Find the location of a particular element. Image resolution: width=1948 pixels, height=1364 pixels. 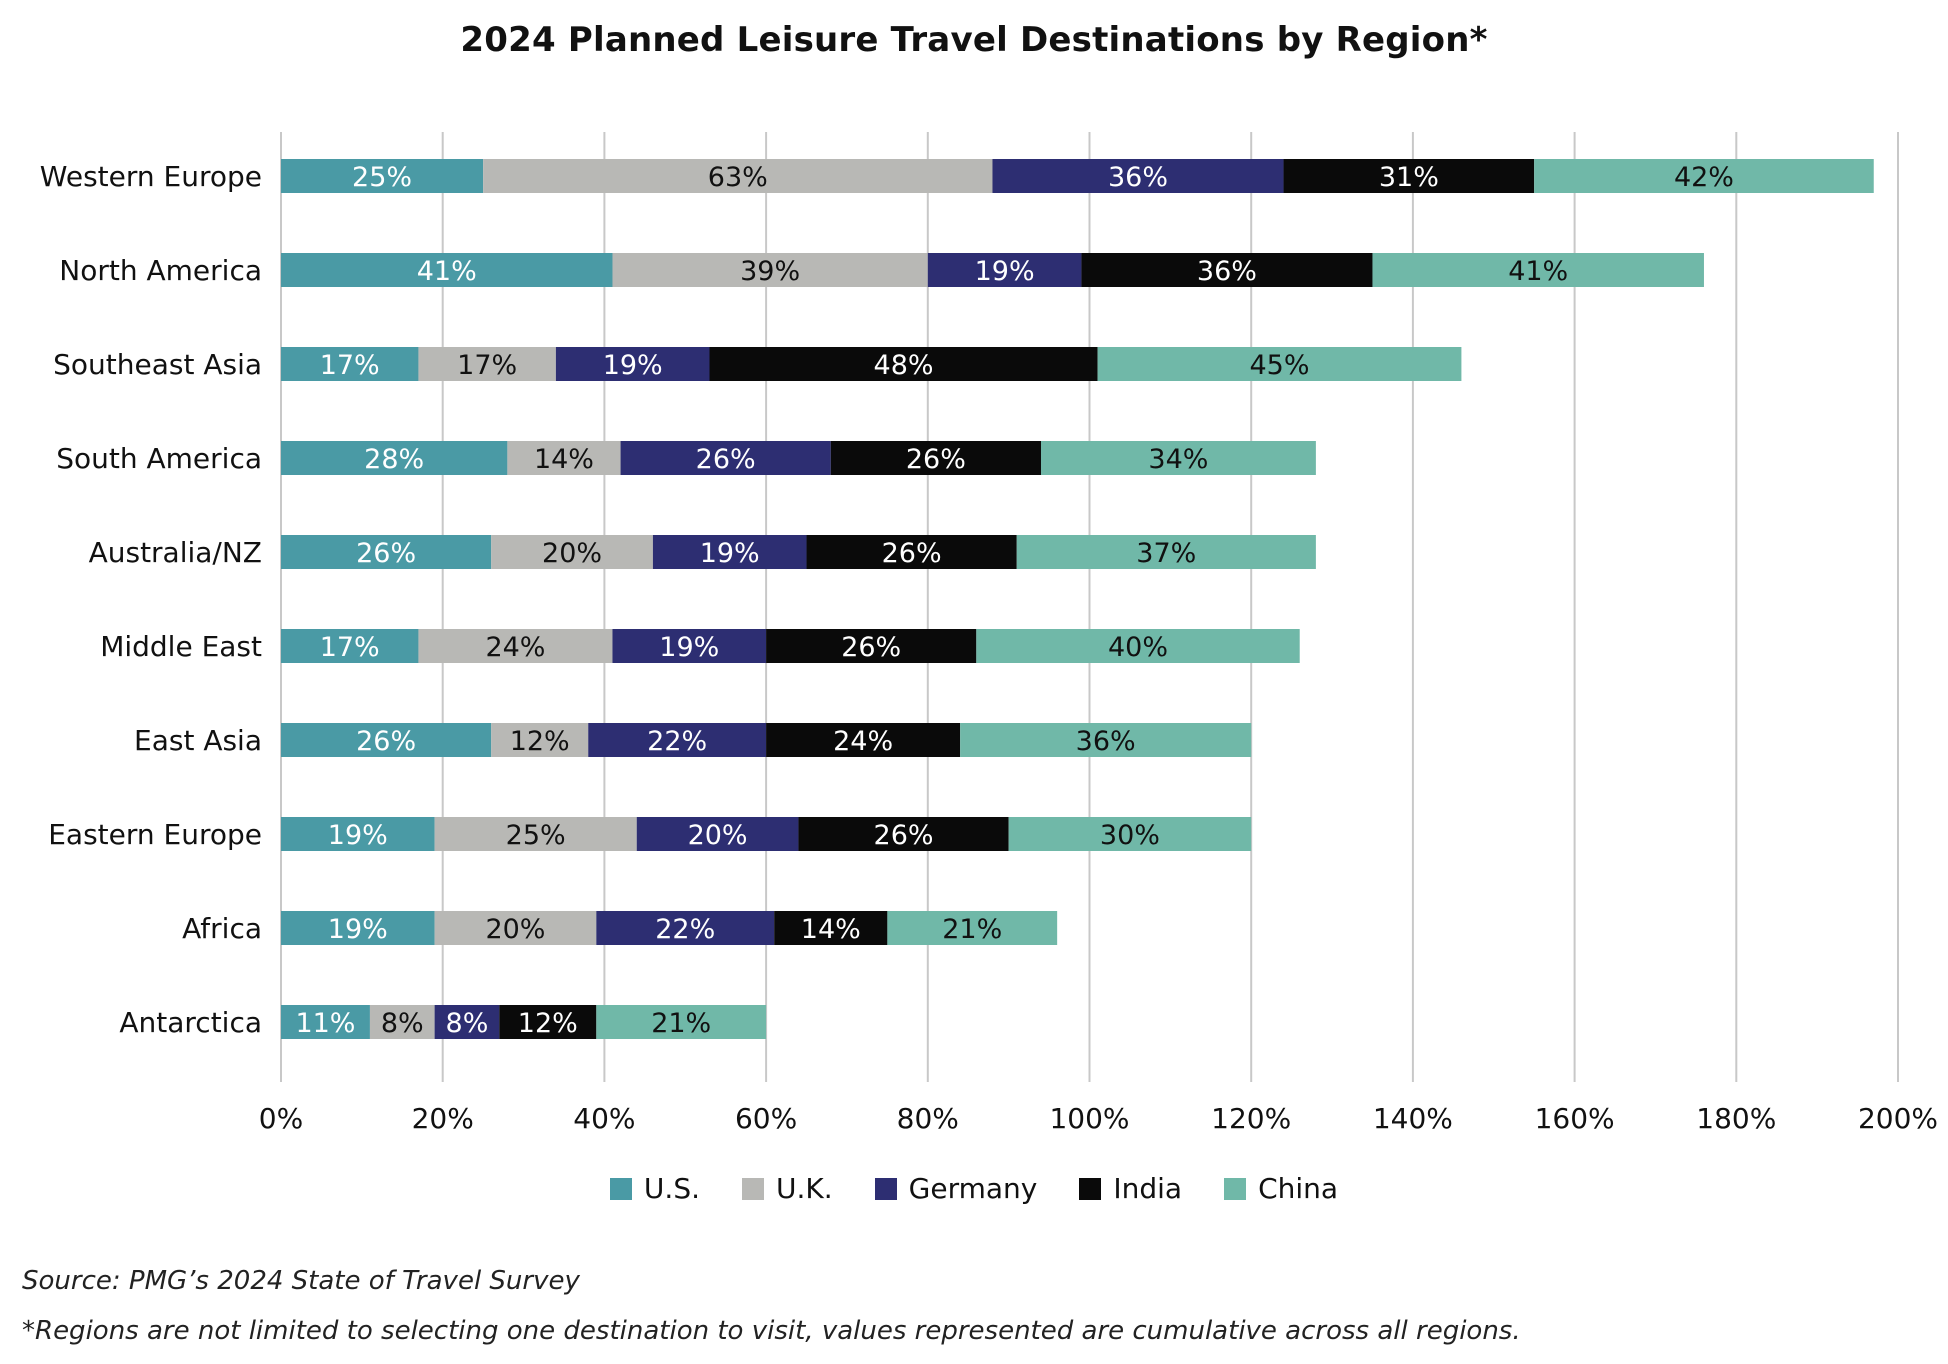

value-label-middle-east-germany: 19% is located at coordinates (689, 647).